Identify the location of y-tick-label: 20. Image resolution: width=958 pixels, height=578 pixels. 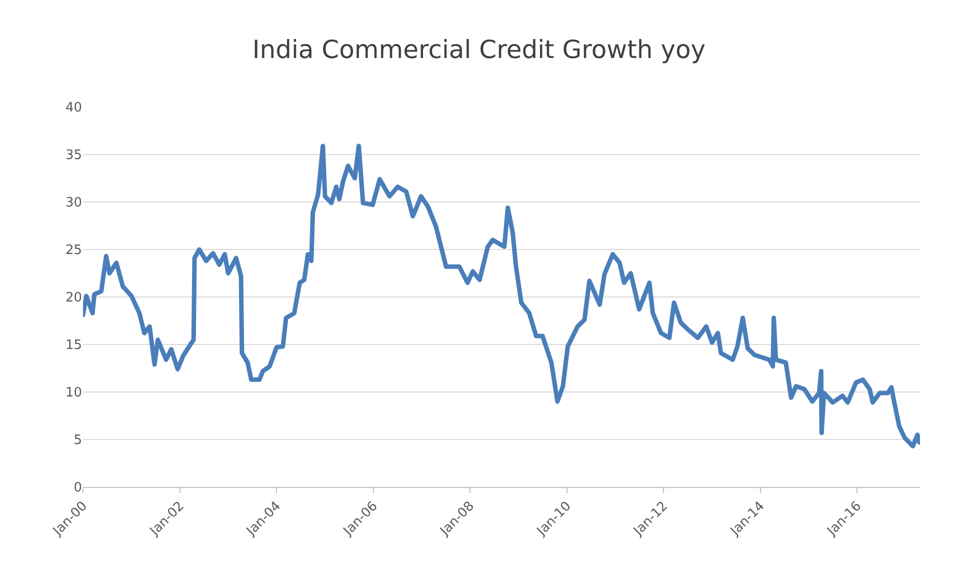
(73, 298).